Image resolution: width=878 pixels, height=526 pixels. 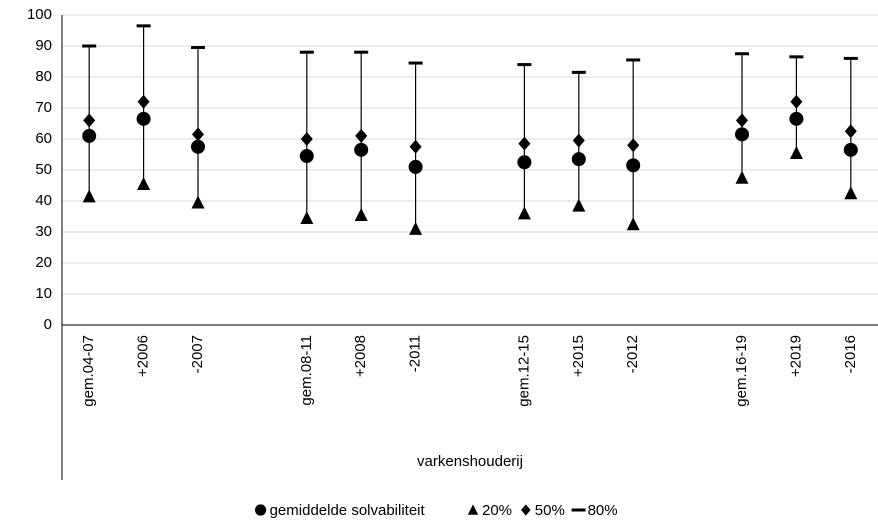 What do you see at coordinates (43, 200) in the screenshot?
I see `y-tick-label: 40` at bounding box center [43, 200].